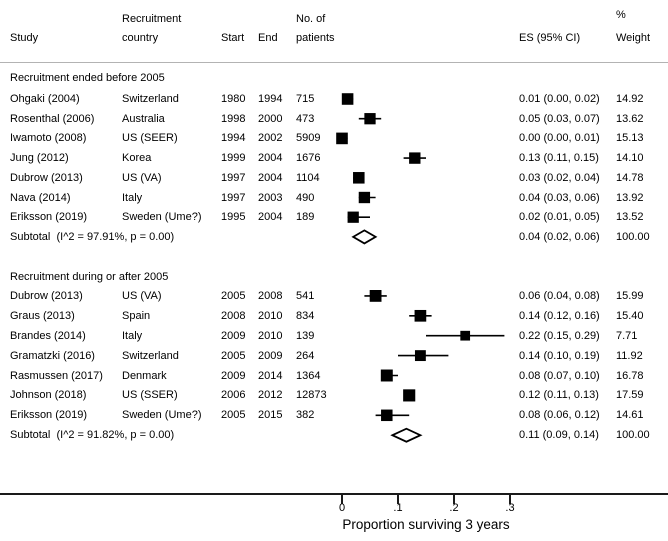 The height and width of the screenshot is (541, 668). What do you see at coordinates (56, 375) in the screenshot?
I see `study-name: Rasmussen (2017)` at bounding box center [56, 375].